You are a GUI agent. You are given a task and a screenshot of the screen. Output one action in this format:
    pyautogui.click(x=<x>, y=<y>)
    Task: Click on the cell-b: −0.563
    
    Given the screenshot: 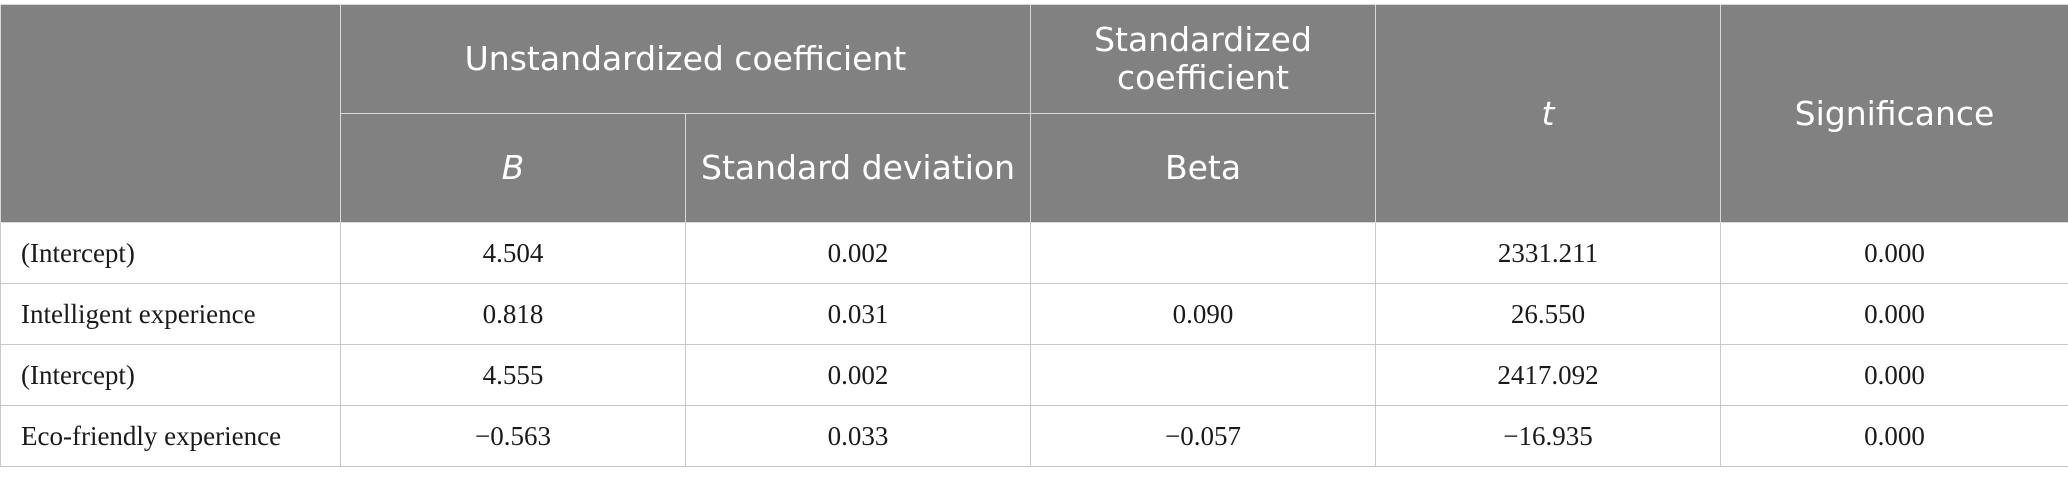 What is the action you would take?
    pyautogui.click(x=513, y=436)
    